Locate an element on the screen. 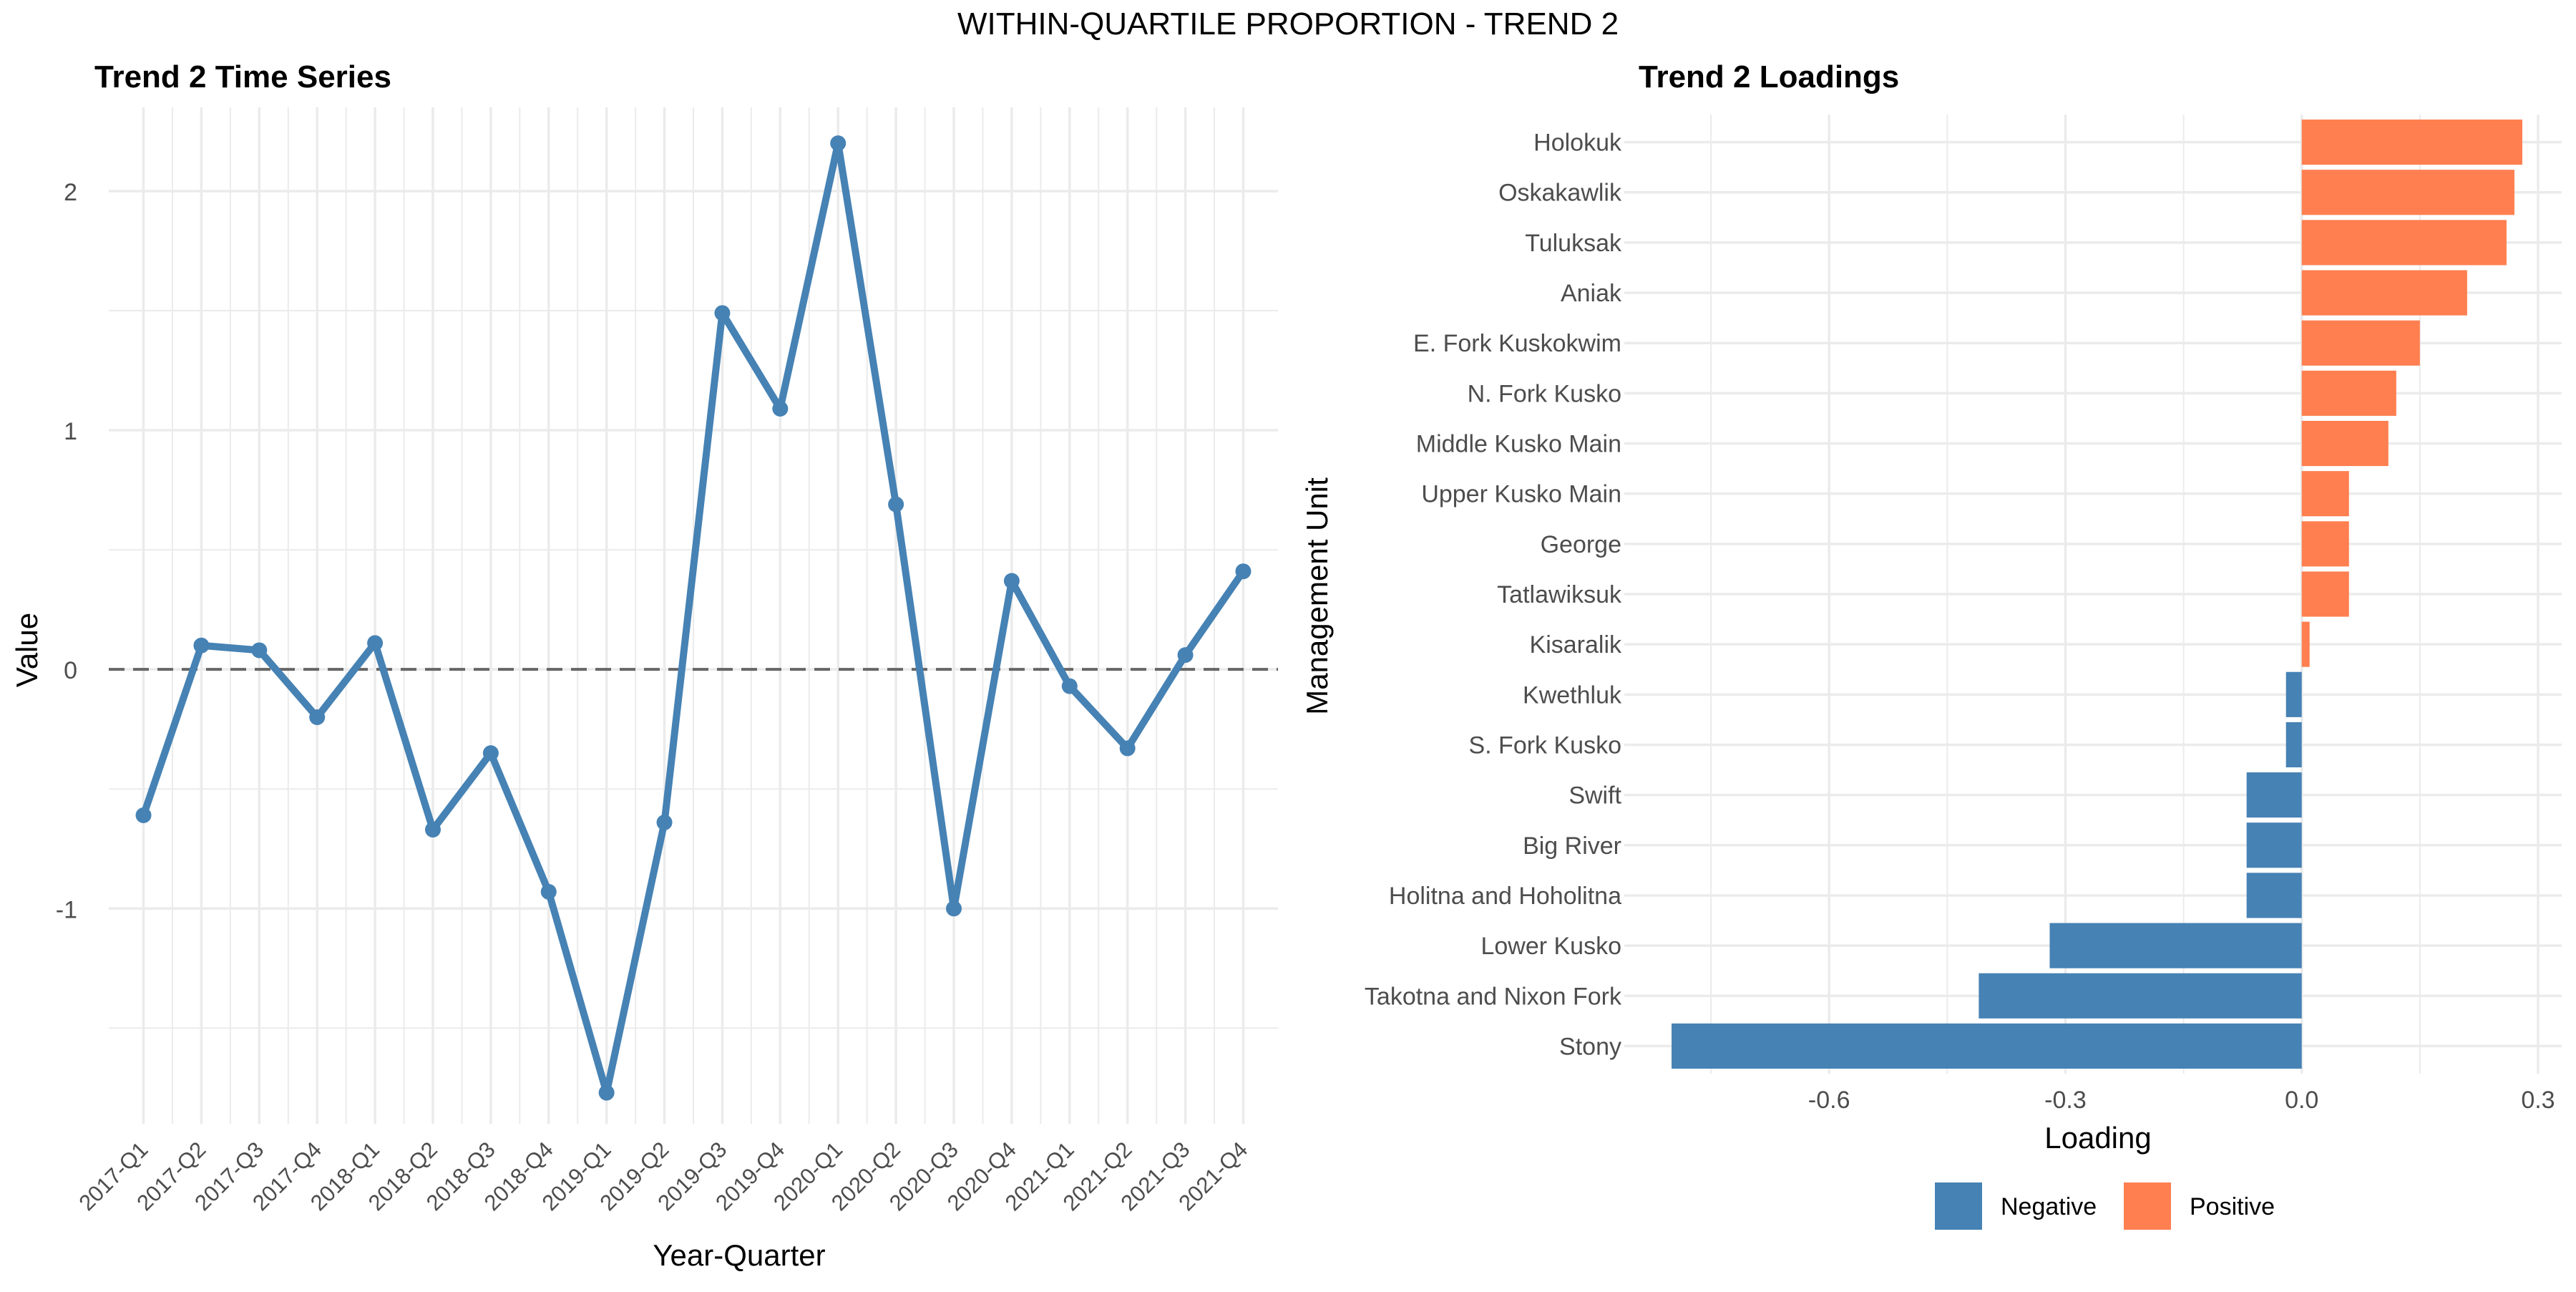 This screenshot has height=1292, width=2576. loadings-category-label: Stony is located at coordinates (1590, 1046).